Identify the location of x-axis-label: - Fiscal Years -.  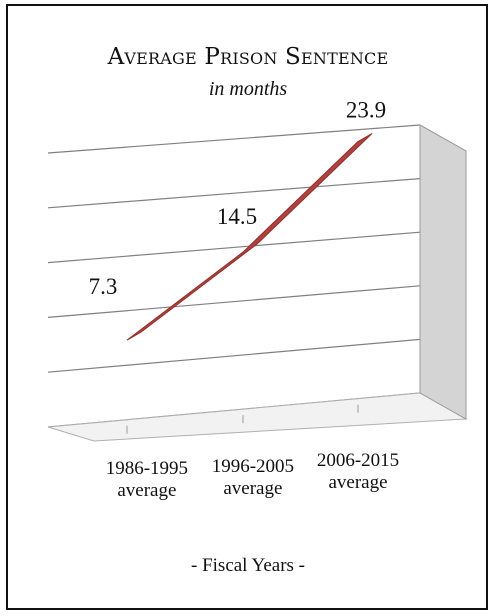
(248, 565).